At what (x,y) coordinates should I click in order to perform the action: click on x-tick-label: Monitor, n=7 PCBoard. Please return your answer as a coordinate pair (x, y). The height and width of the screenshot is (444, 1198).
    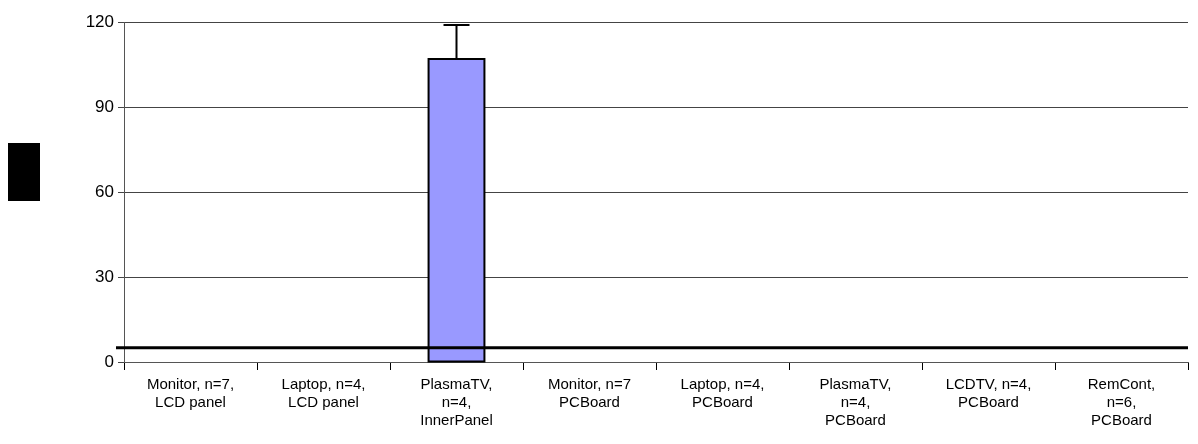
    Looking at the image, I should click on (589, 393).